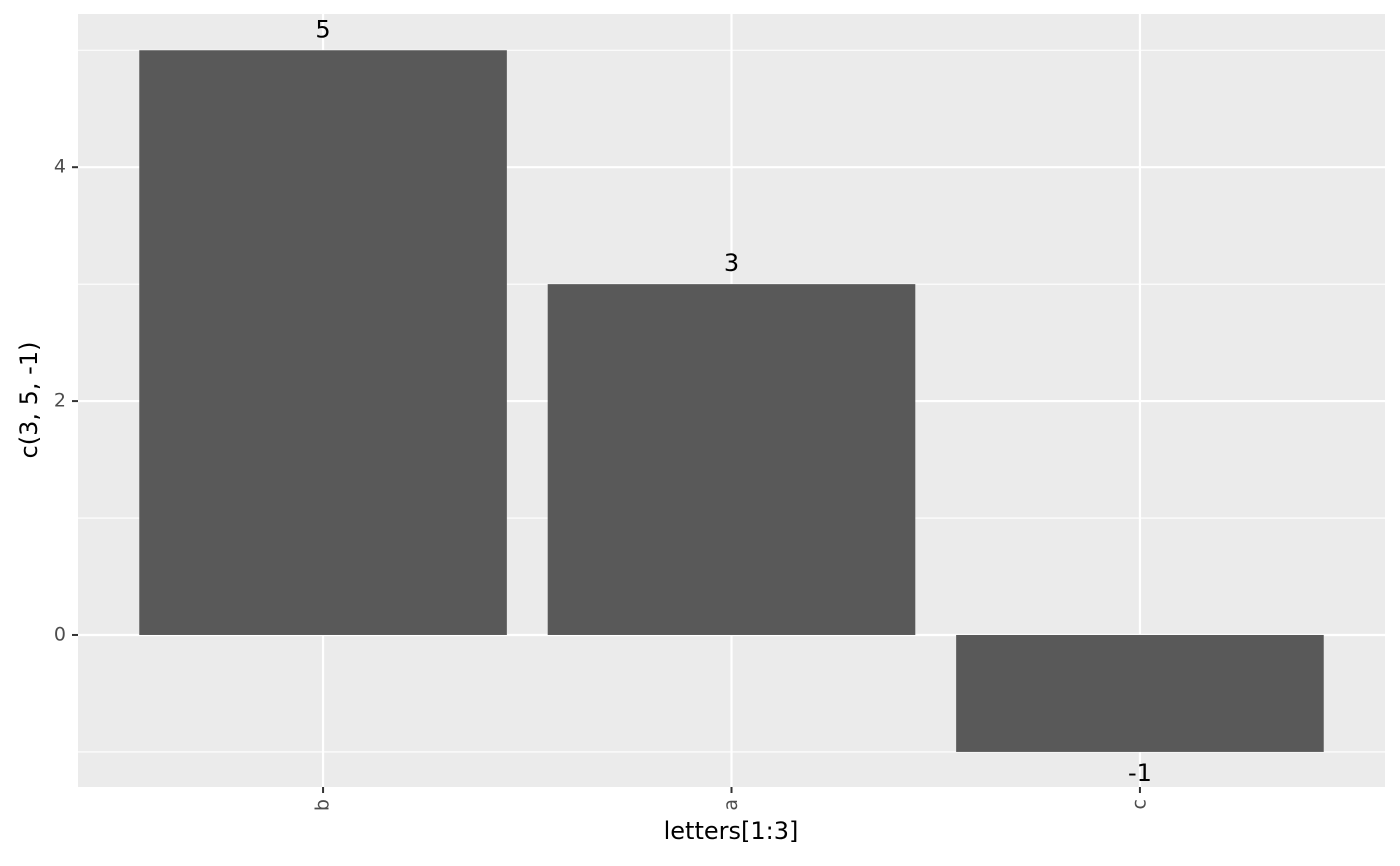 The image size is (1400, 866). I want to click on y-tick-label: 4, so click(60, 167).